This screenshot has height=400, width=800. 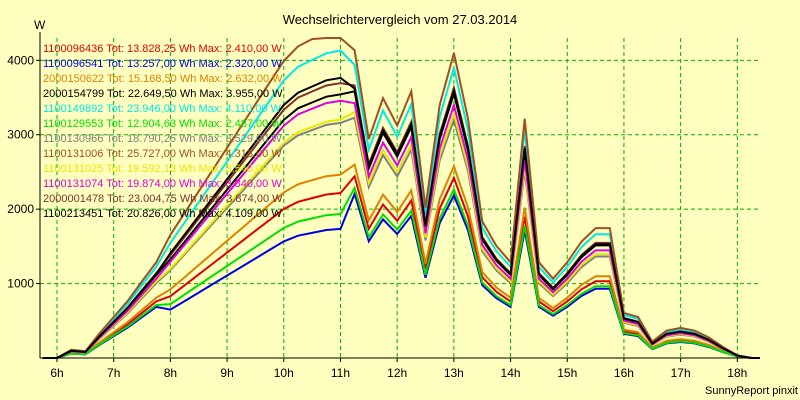 What do you see at coordinates (511, 373) in the screenshot?
I see `x-tick-label: 14h` at bounding box center [511, 373].